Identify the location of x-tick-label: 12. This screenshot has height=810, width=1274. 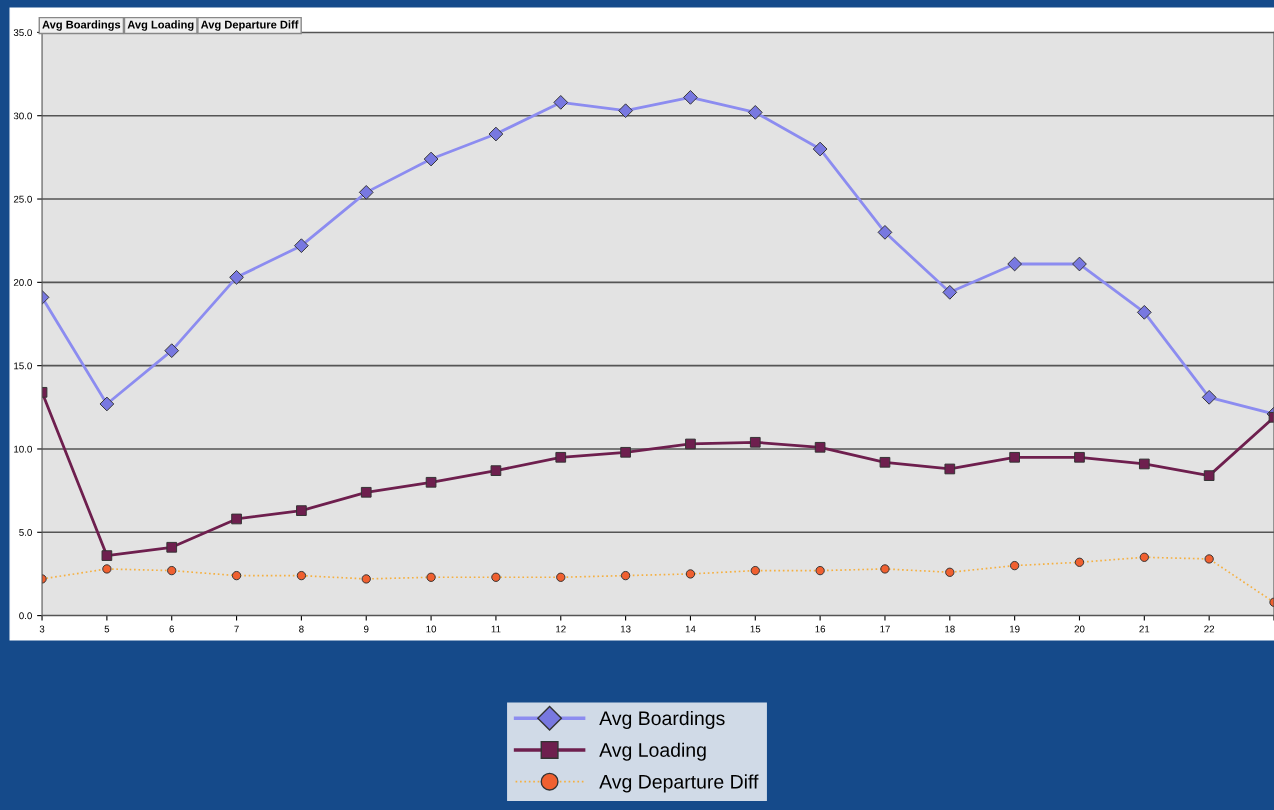
(561, 629).